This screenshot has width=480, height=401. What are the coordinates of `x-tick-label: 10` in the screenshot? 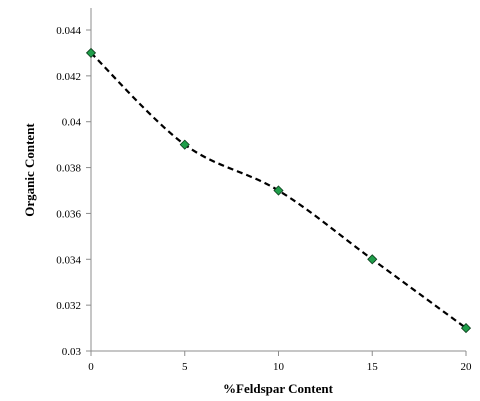 It's located at (279, 367).